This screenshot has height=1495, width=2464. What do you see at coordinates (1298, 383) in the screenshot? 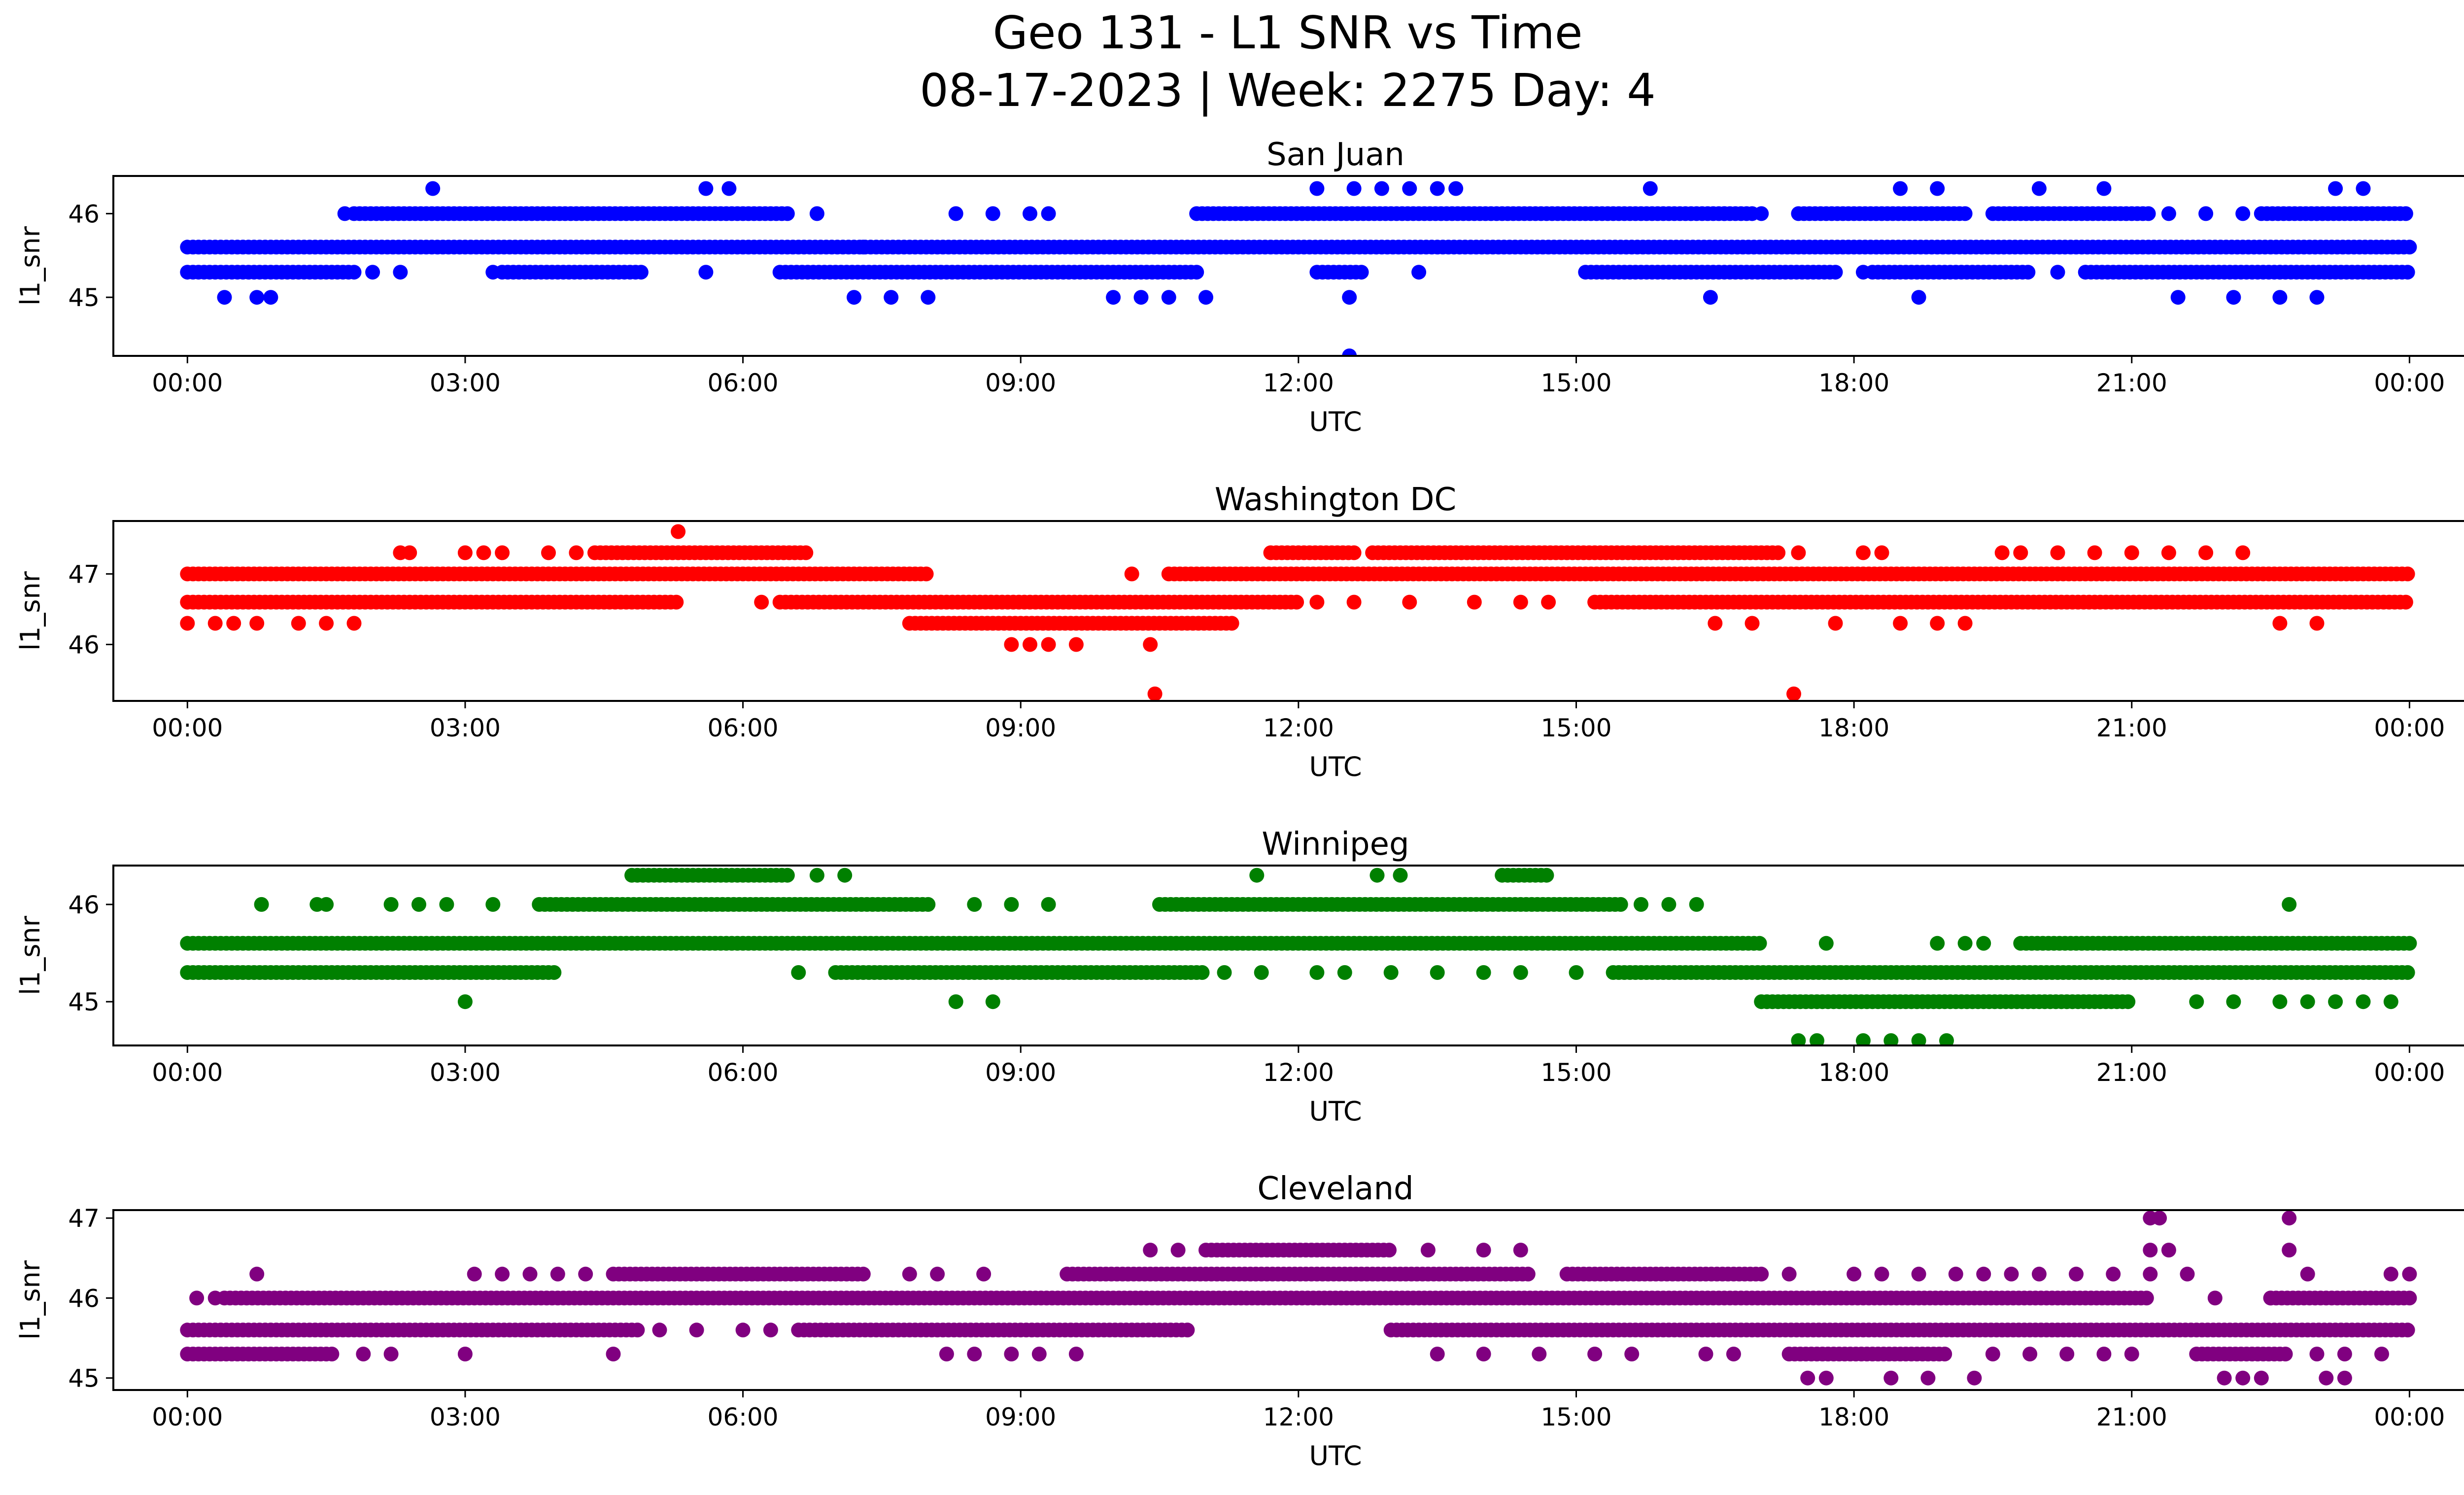
I see `x-tick-label: 12:00` at bounding box center [1298, 383].